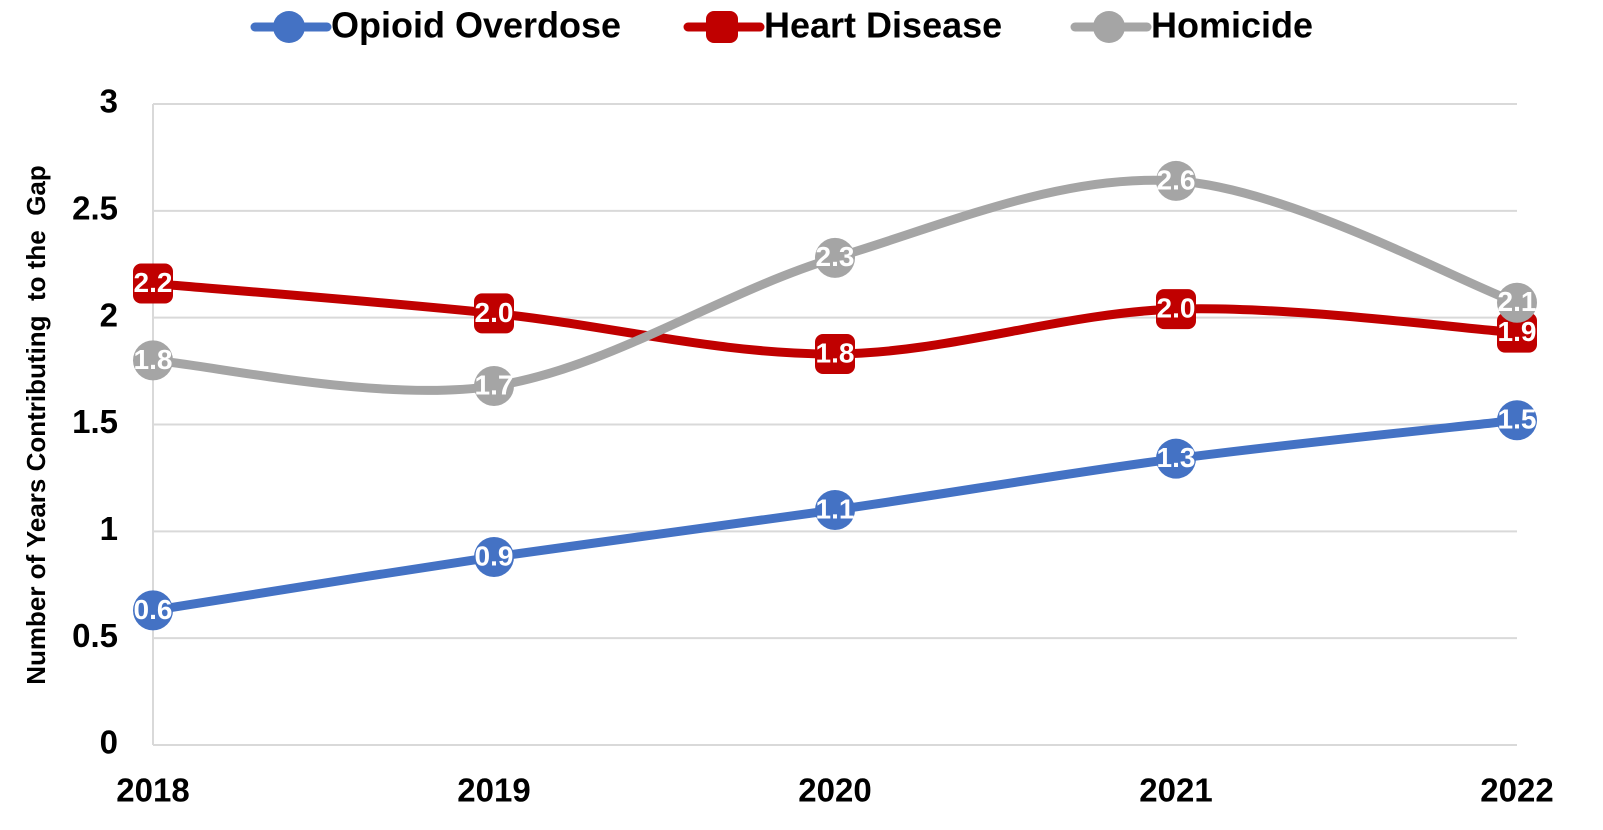  I want to click on legend-label: Heart Disease, so click(883, 25).